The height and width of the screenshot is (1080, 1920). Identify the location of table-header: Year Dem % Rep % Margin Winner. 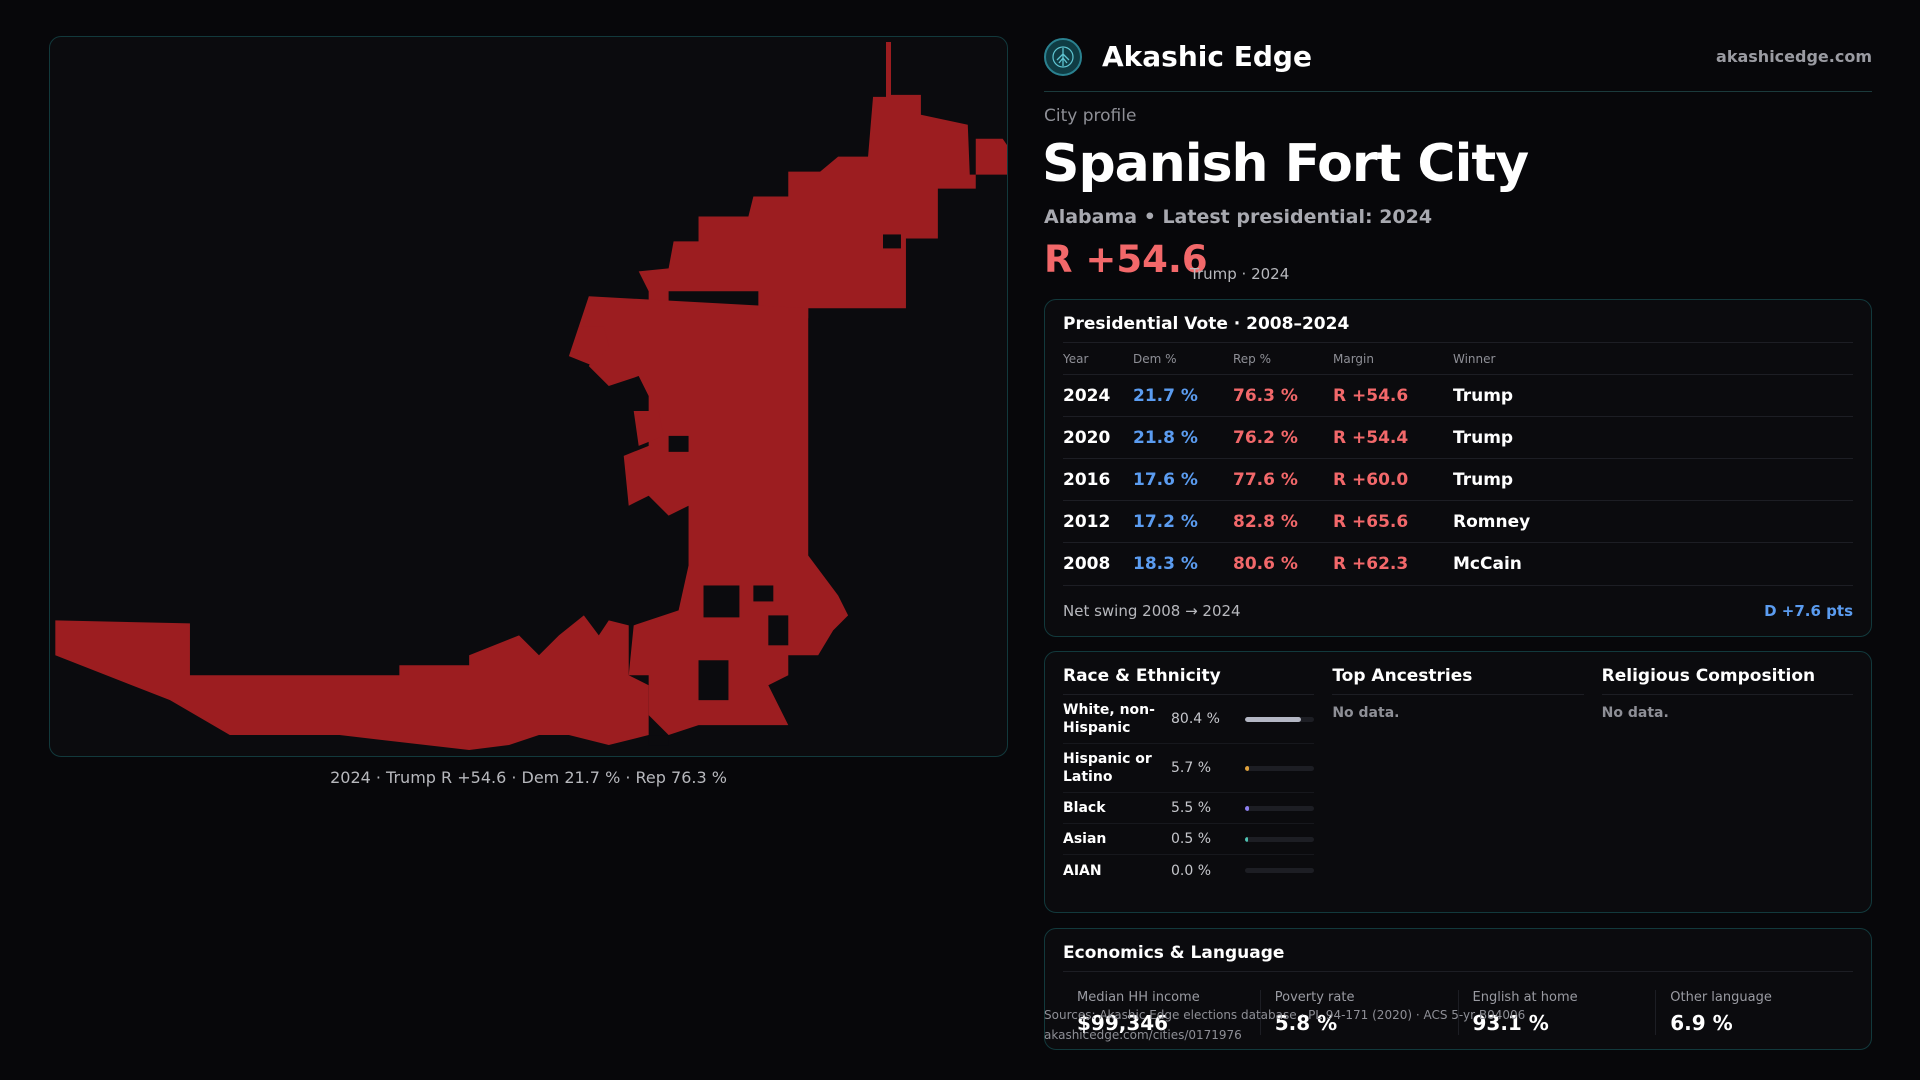
(1458, 359).